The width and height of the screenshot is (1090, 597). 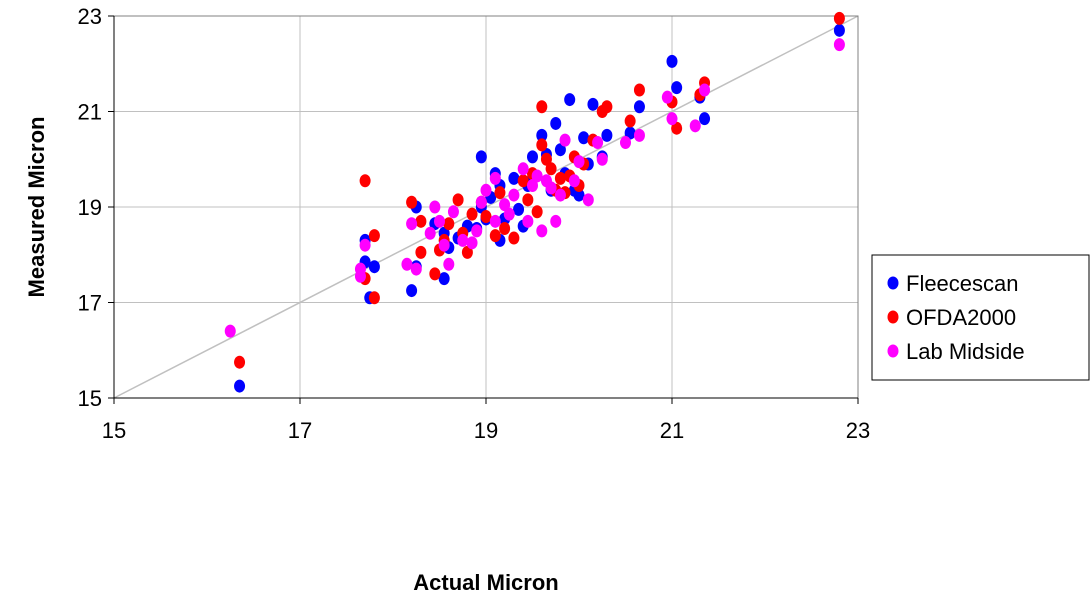 I want to click on x-tick-label: 19, so click(x=486, y=430).